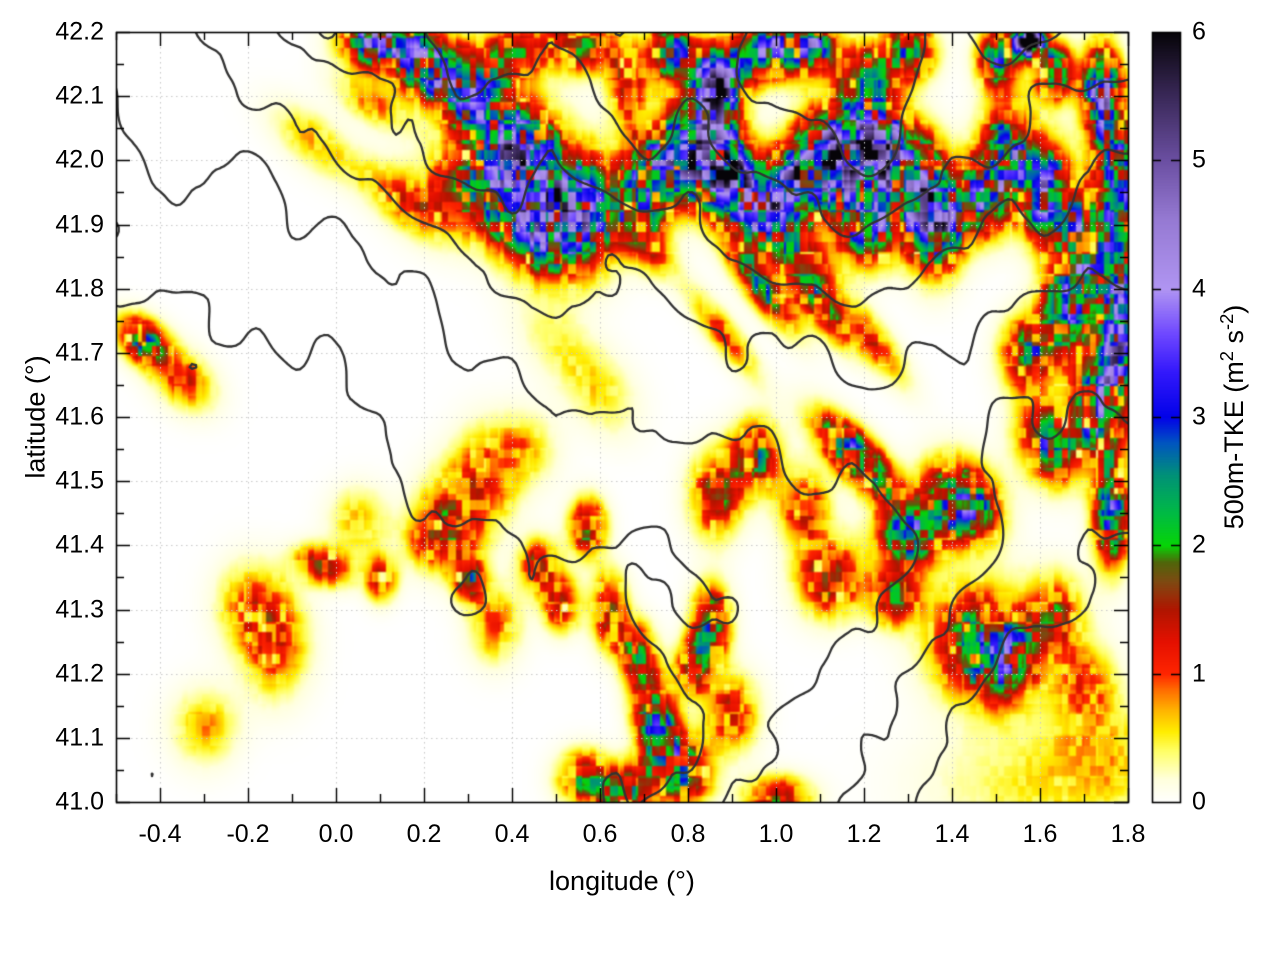 The height and width of the screenshot is (960, 1280). I want to click on colorbar-tick-label: 5, so click(1199, 159).